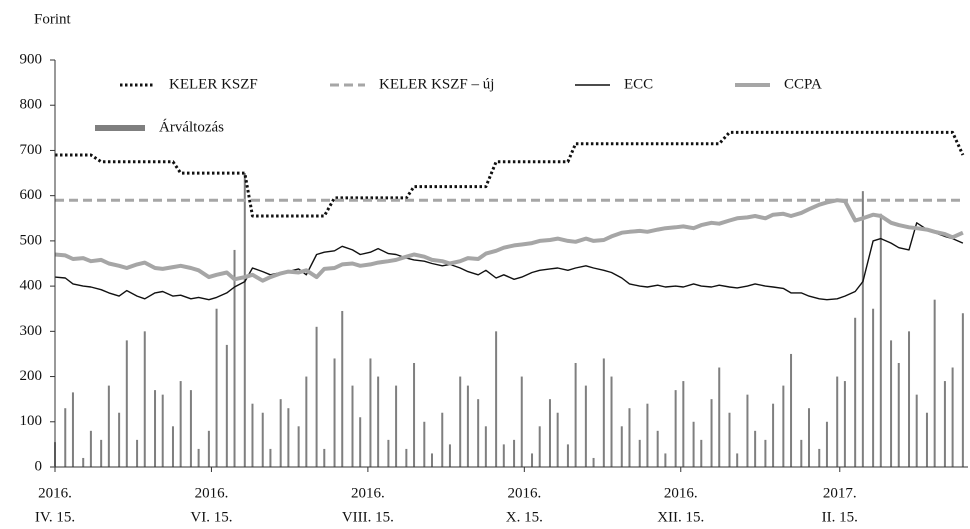  Describe the element at coordinates (120, 128) in the screenshot. I see `legend-swatch` at that location.